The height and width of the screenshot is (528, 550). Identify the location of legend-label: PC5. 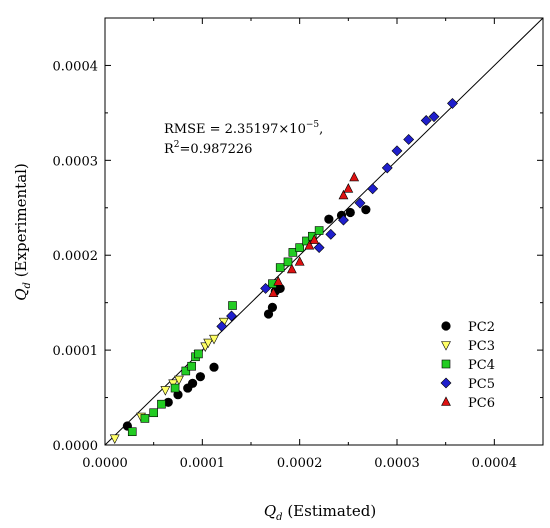
(481, 384).